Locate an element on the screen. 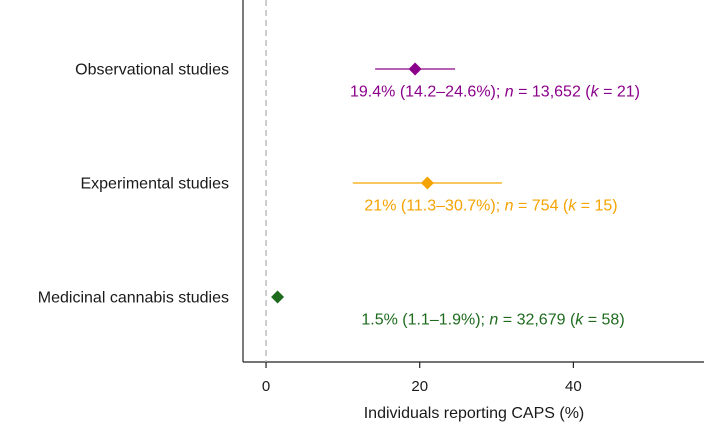  x-tick-label: 0 is located at coordinates (266, 386).